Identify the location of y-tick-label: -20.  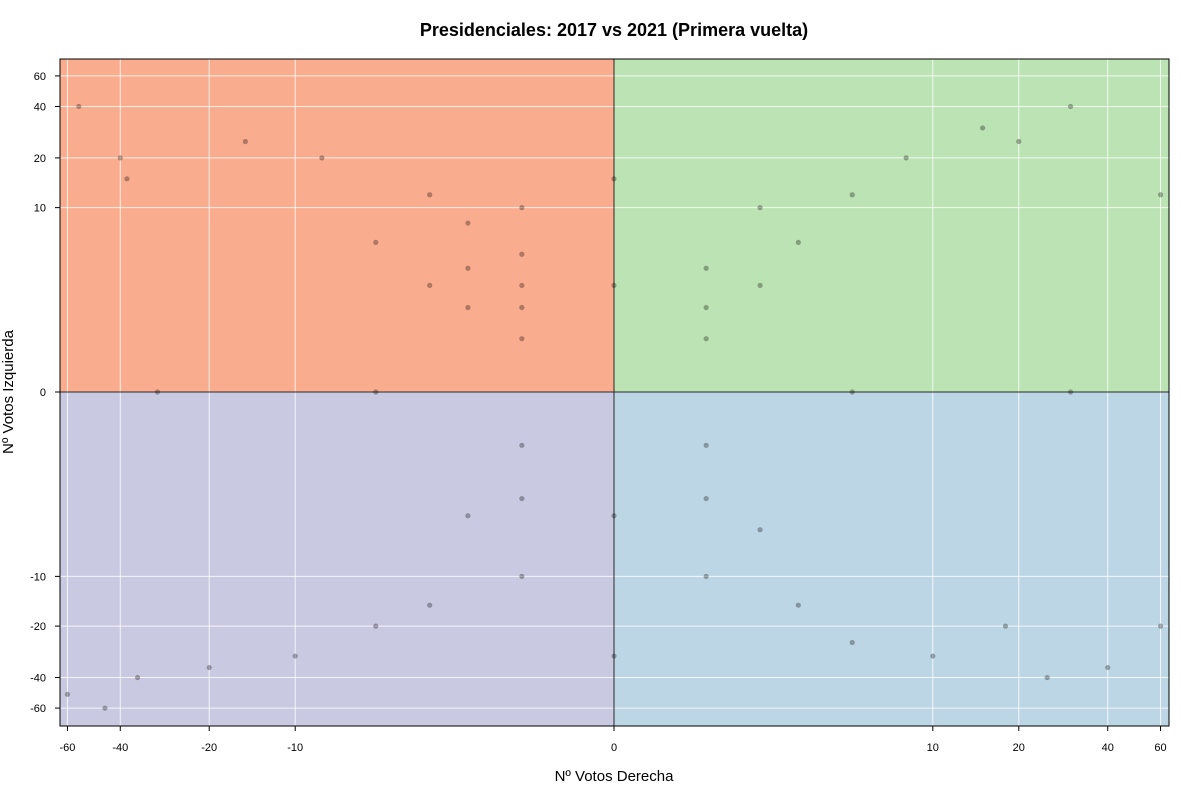
(38, 627).